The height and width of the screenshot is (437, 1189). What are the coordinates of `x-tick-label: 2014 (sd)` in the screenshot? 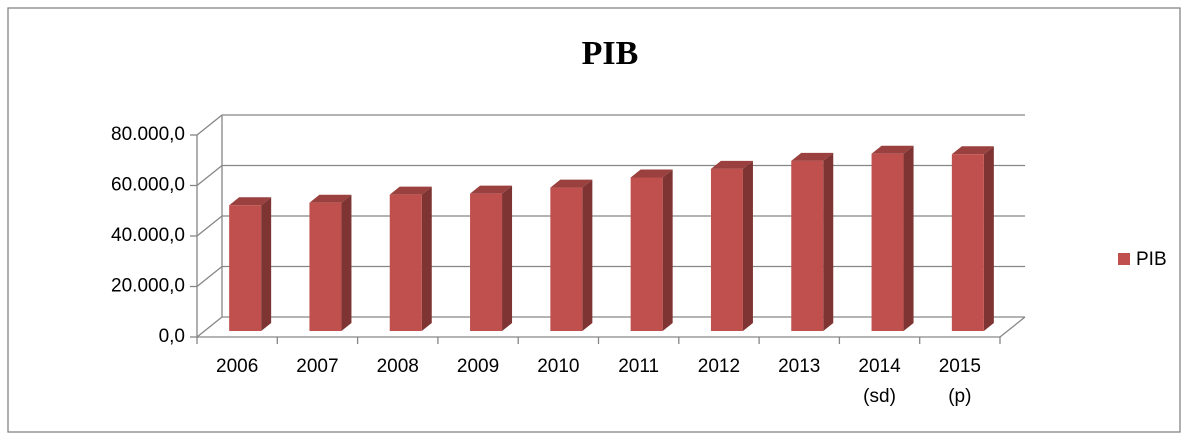 It's located at (879, 381).